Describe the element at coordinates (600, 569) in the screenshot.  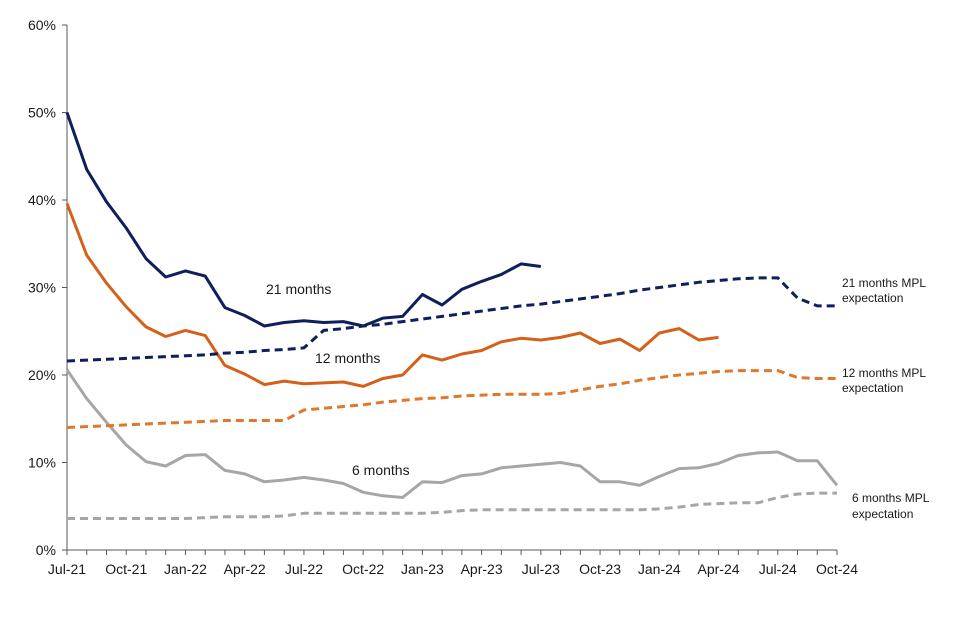
I see `x-tick-label: Oct-23` at that location.